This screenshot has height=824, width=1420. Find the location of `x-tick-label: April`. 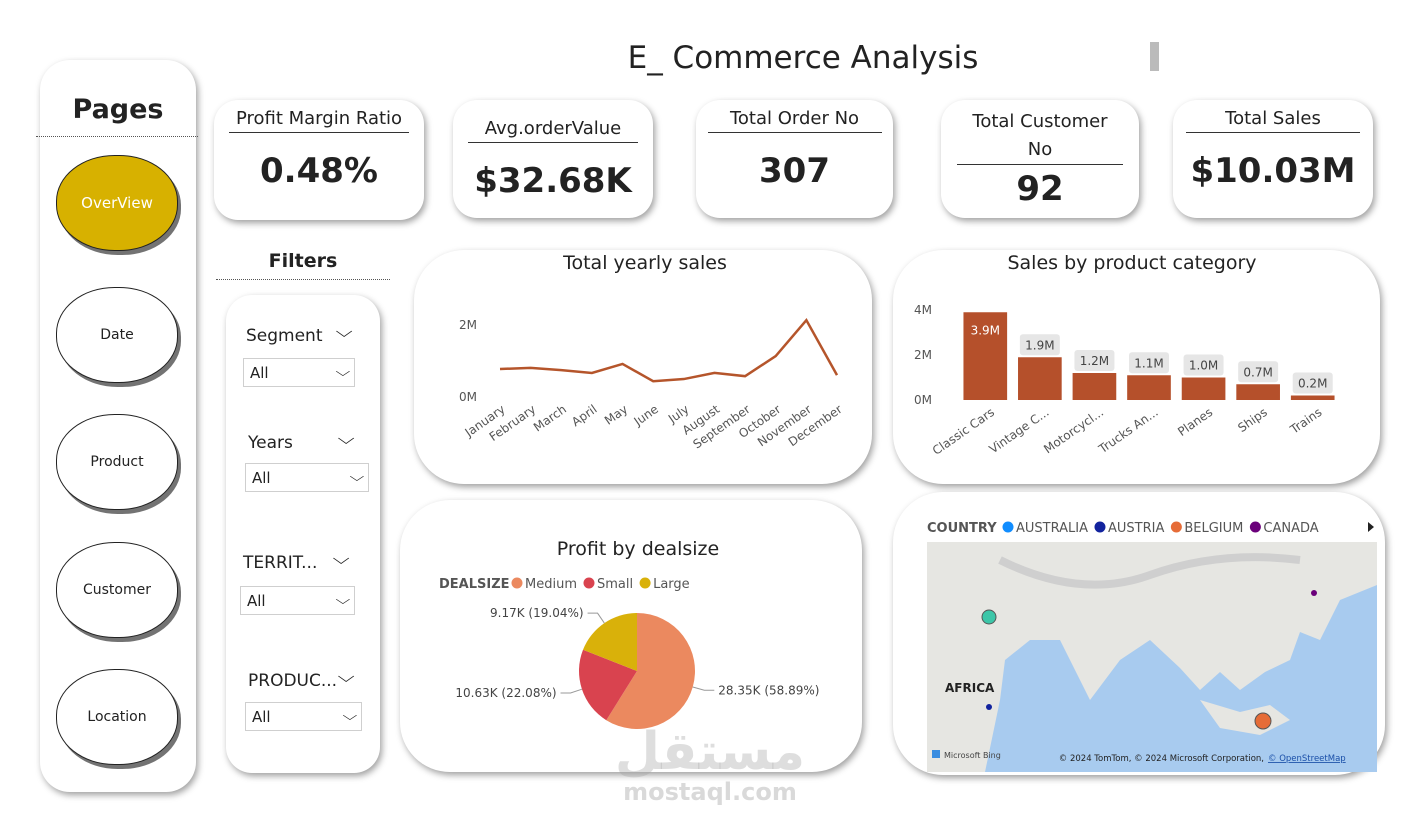

x-tick-label: April is located at coordinates (584, 415).